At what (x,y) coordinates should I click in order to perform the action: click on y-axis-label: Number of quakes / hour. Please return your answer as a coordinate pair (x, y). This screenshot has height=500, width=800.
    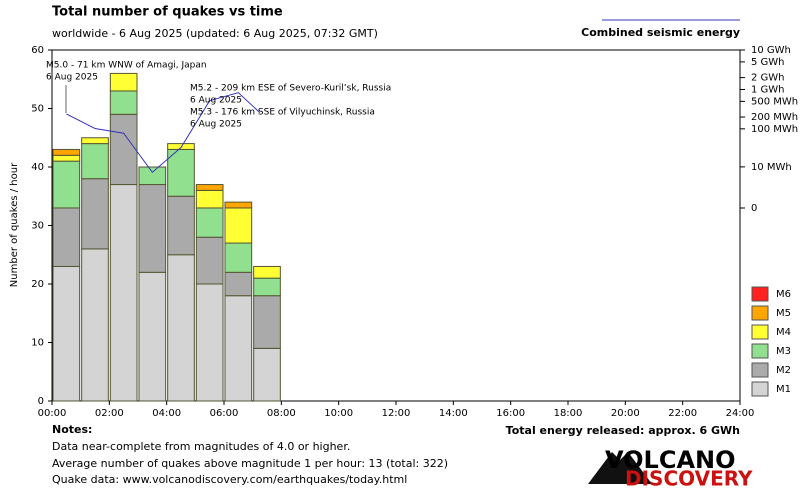
    Looking at the image, I should click on (14, 224).